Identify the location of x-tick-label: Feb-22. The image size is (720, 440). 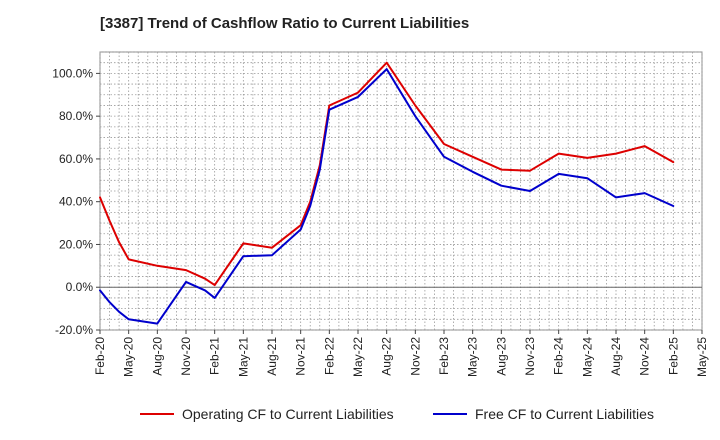
(329, 356).